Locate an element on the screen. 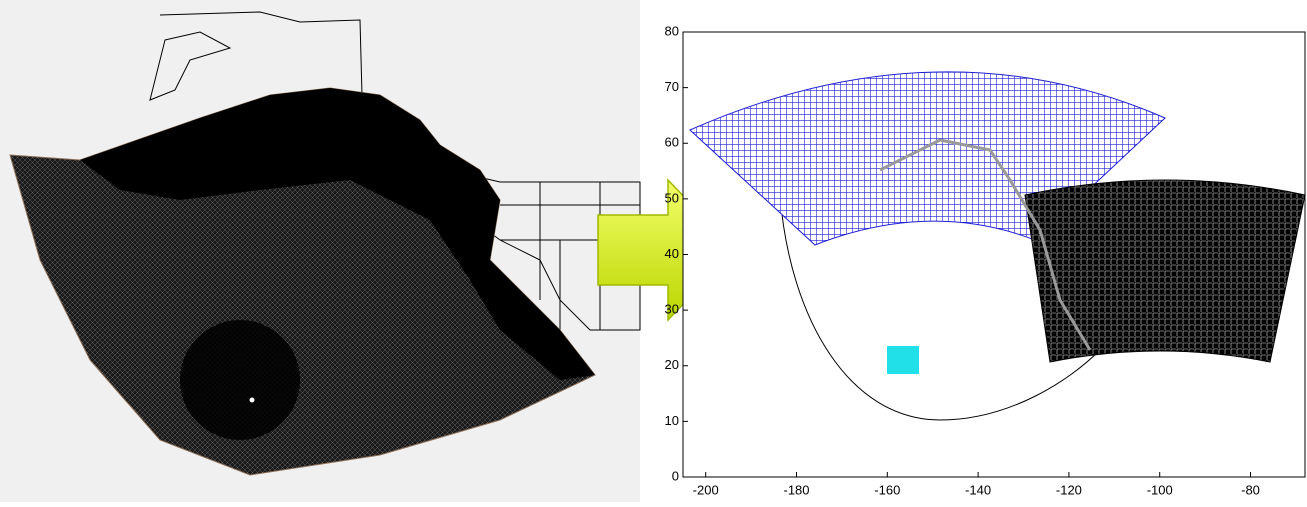  x-tick-label: -160 is located at coordinates (887, 489).